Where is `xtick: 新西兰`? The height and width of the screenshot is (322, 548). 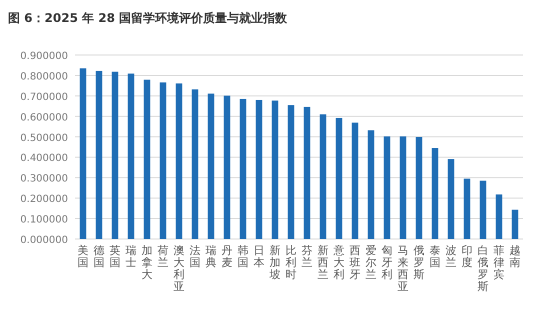
xtick: 新西兰 is located at coordinates (323, 262).